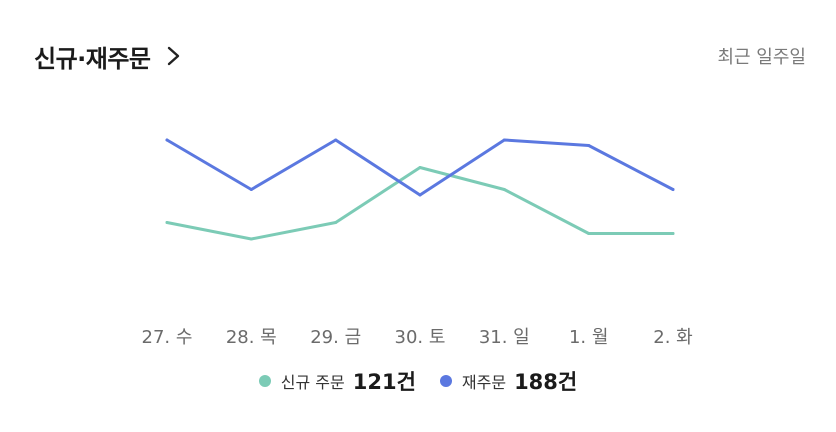 Image resolution: width=836 pixels, height=432 pixels. I want to click on legend-item-reorder: 재주문 188건, so click(508, 381).